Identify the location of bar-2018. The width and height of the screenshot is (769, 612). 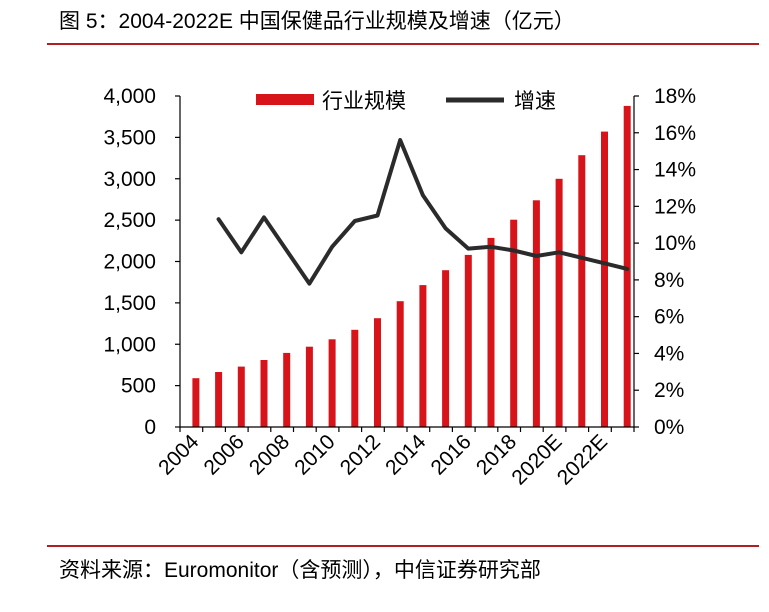
(514, 323).